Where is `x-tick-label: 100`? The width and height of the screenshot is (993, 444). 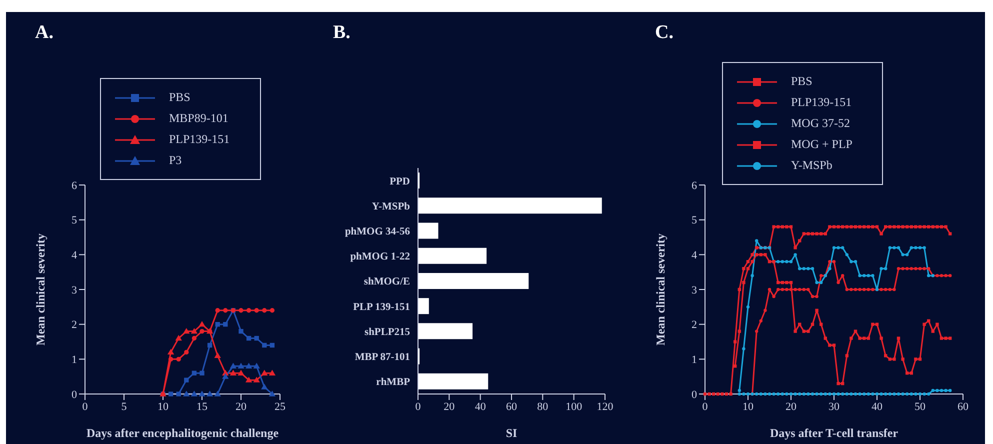
x-tick-label: 100 is located at coordinates (574, 406).